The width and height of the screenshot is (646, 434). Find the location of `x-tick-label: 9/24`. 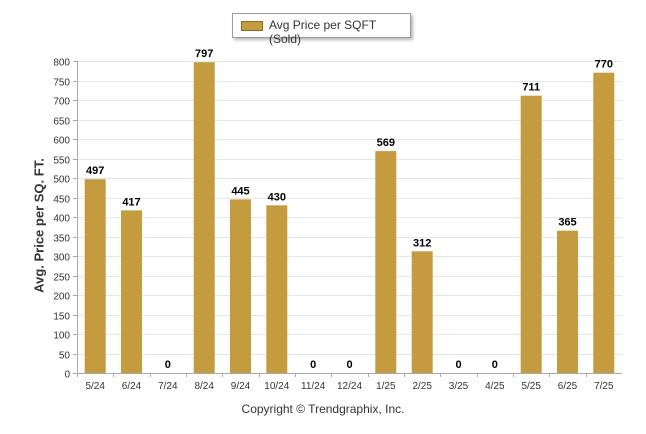

x-tick-label: 9/24 is located at coordinates (241, 386).